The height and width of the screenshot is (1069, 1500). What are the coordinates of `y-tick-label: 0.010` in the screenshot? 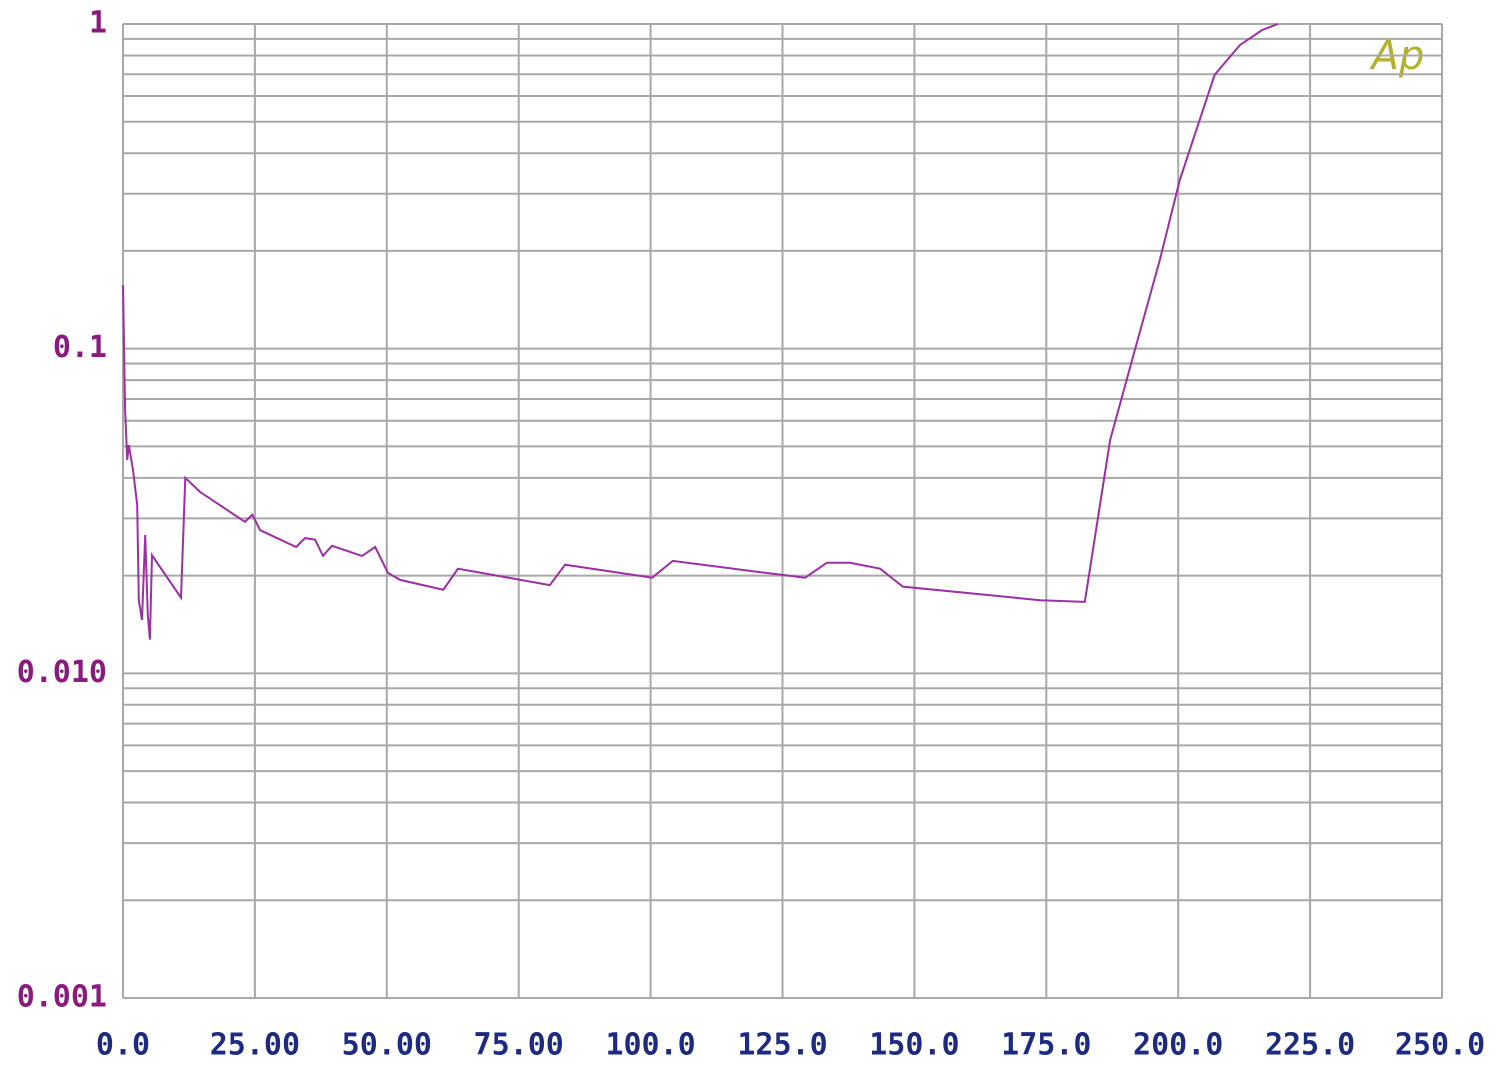 It's located at (62, 672).